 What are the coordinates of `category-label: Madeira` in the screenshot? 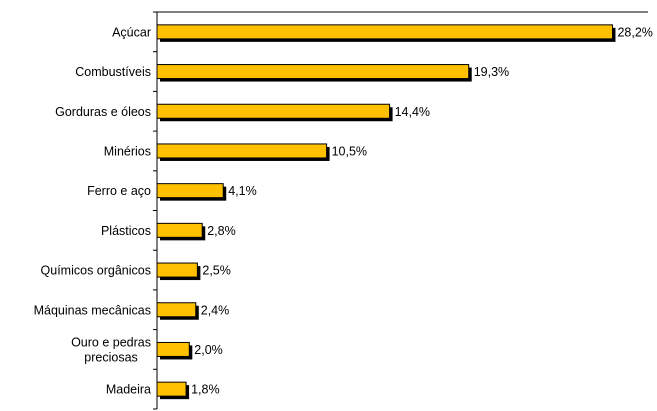 It's located at (128, 390).